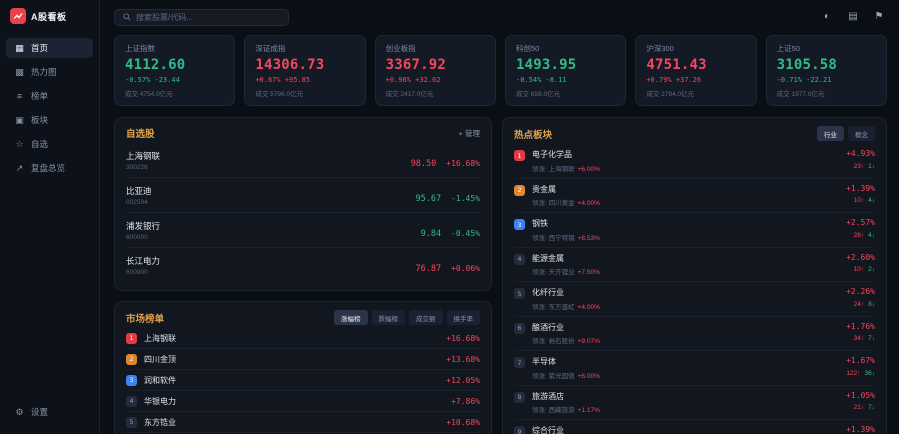 This screenshot has width=899, height=434. What do you see at coordinates (871, 338) in the screenshot?
I see `down-count: 7↓` at bounding box center [871, 338].